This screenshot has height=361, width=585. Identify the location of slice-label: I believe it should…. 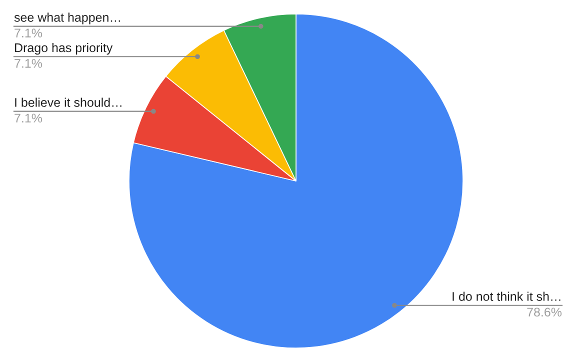
(68, 102).